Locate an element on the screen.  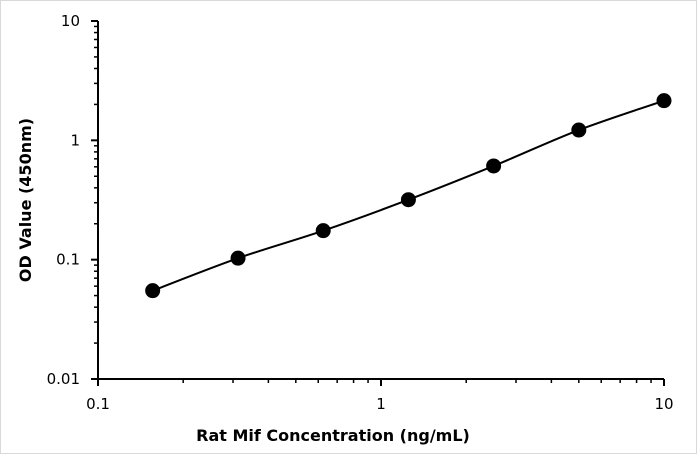
y-tick-label: 0.01 is located at coordinates (63, 379).